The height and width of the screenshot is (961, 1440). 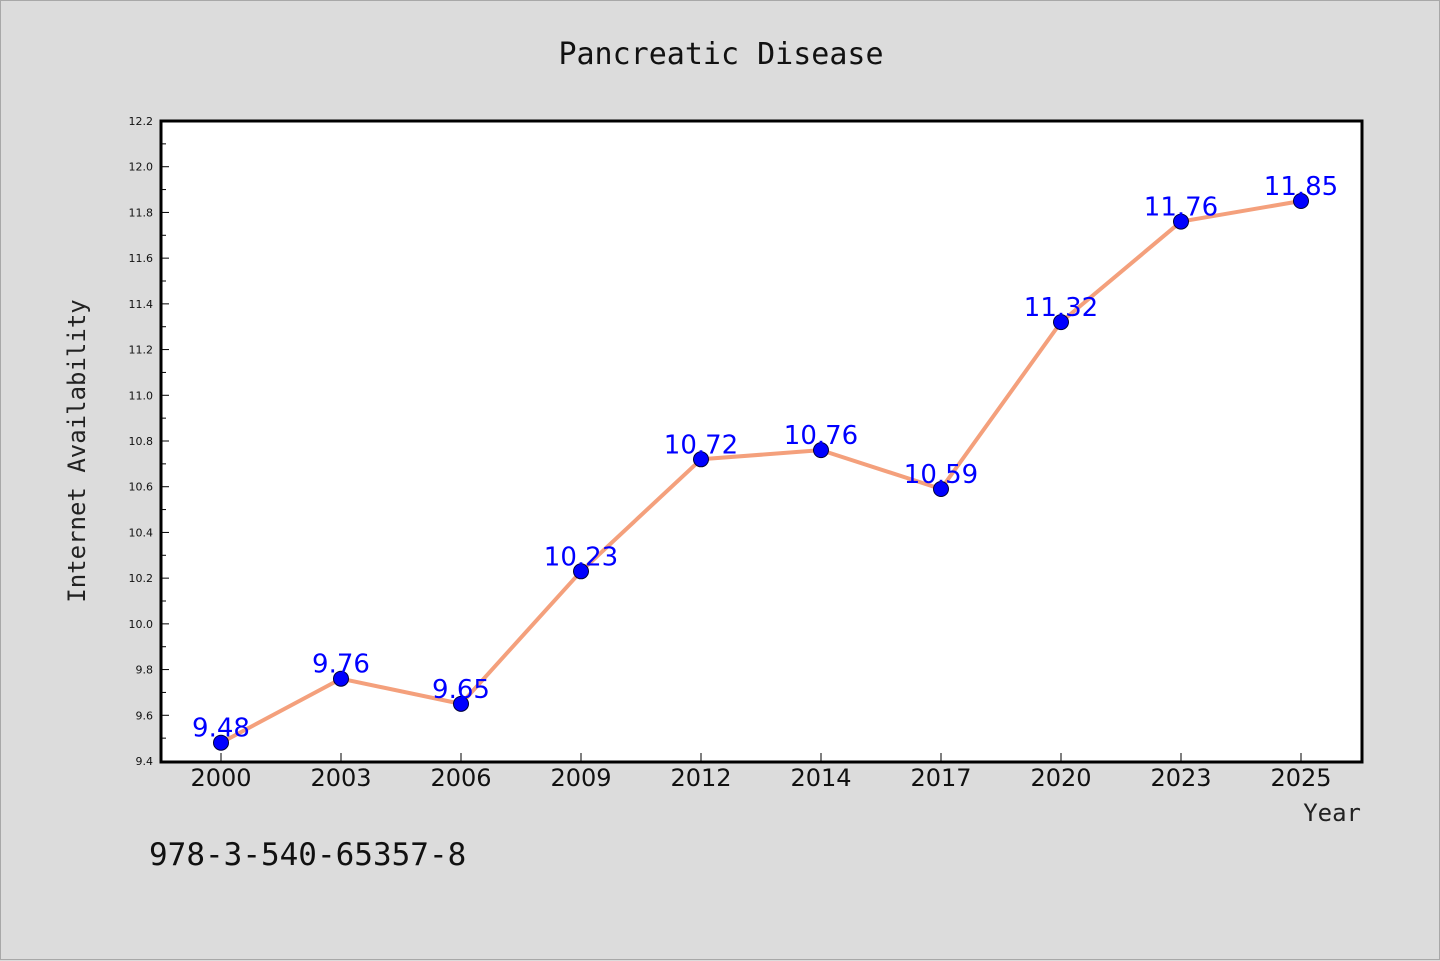 I want to click on x-tick-label: 2017, so click(x=940, y=778).